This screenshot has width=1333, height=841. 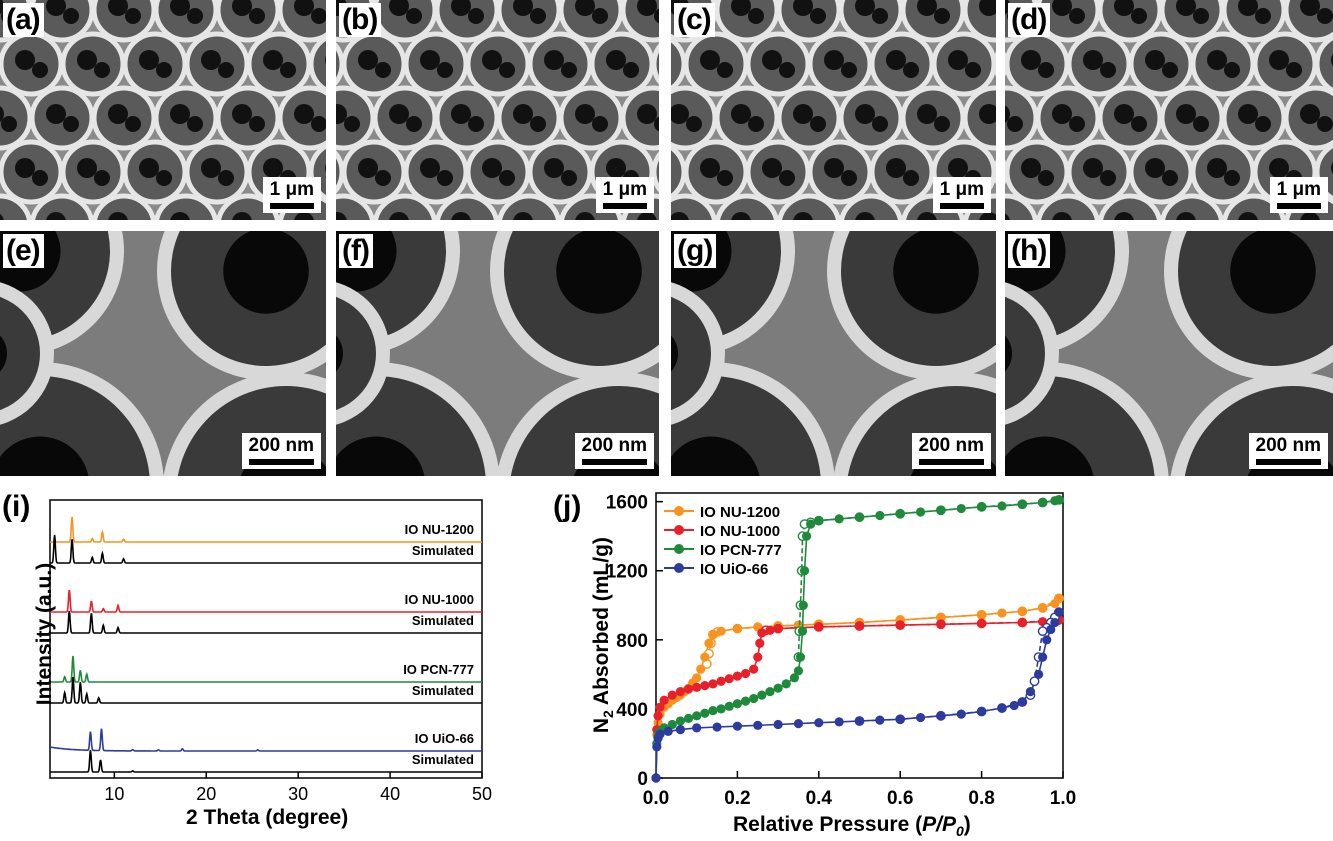 I want to click on xrd-x-axis-label: 2 Theta (degree), so click(x=267, y=817).